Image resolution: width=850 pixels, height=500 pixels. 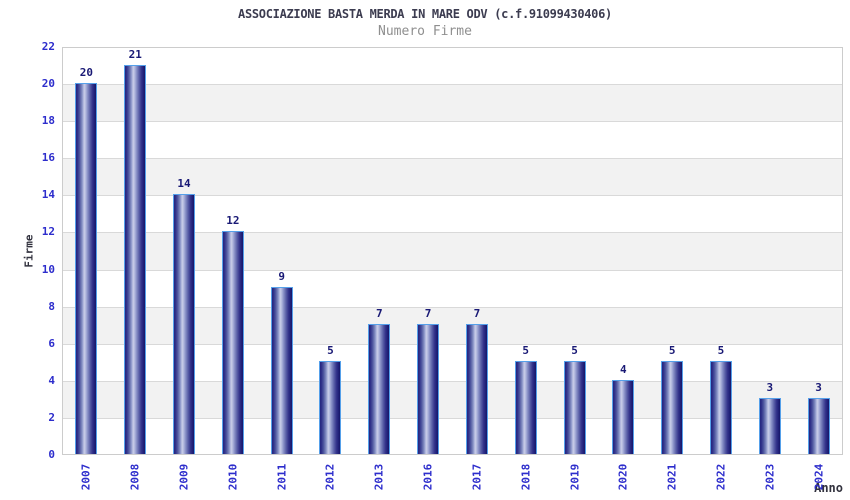 I want to click on bar-value-label: 9, so click(x=281, y=277).